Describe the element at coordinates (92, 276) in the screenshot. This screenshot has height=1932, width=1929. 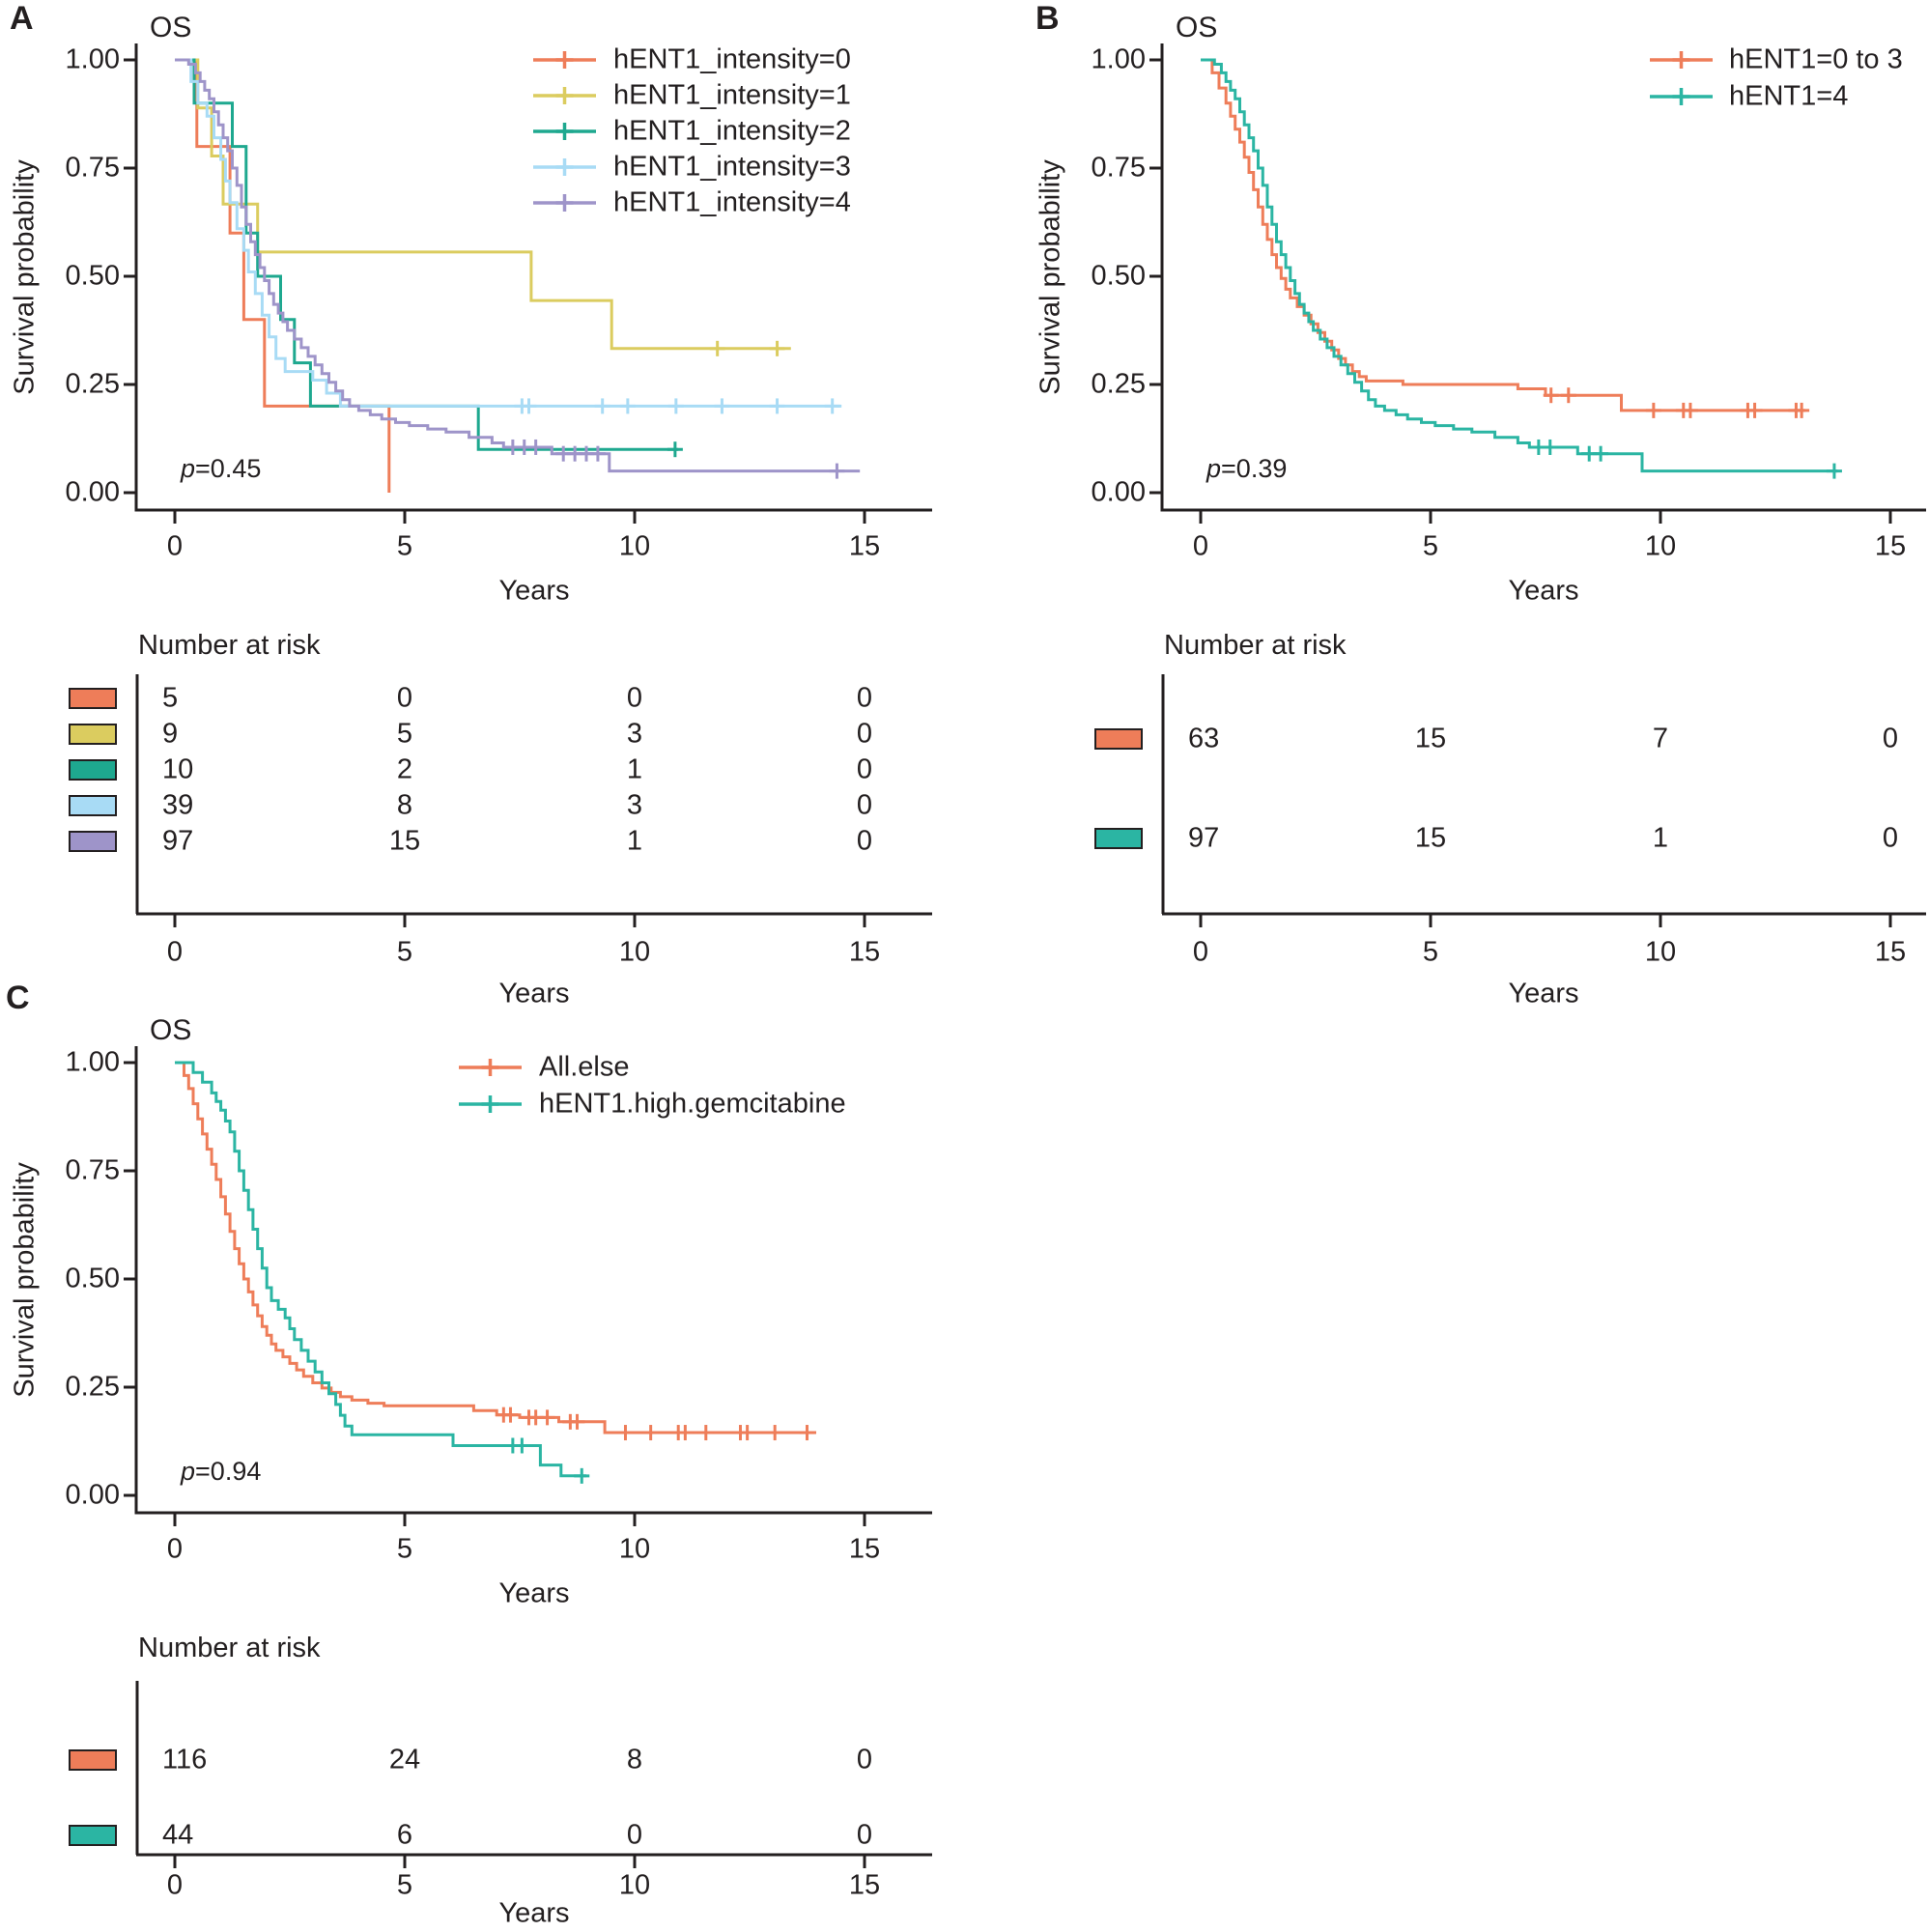
I see `panel-a-y-tick-label: 0.50` at that location.